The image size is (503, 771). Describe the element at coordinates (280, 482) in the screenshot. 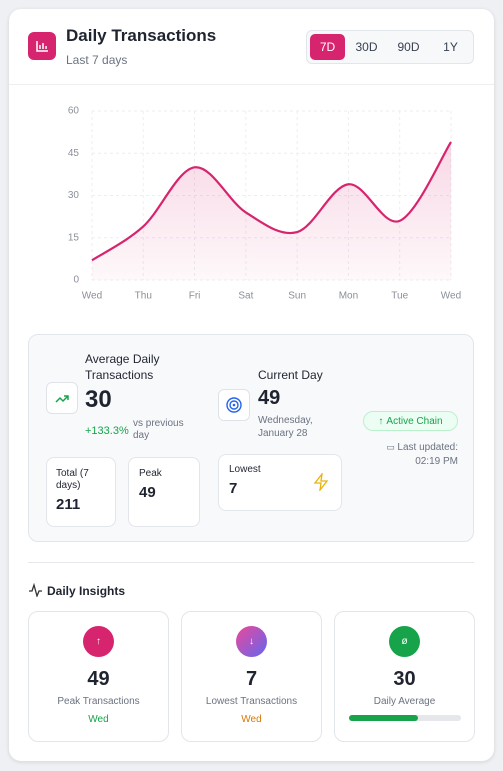

I see `lowest-box: Lowest 7` at that location.